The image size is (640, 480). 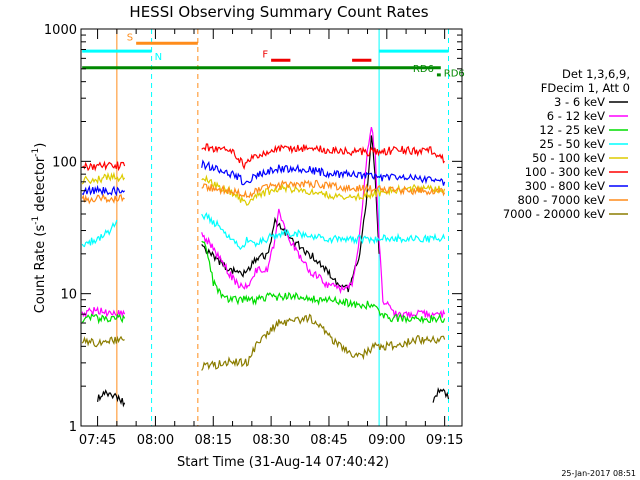 What do you see at coordinates (598, 473) in the screenshot?
I see `footer-timestamp: 25-Jan-2017 08:51` at bounding box center [598, 473].